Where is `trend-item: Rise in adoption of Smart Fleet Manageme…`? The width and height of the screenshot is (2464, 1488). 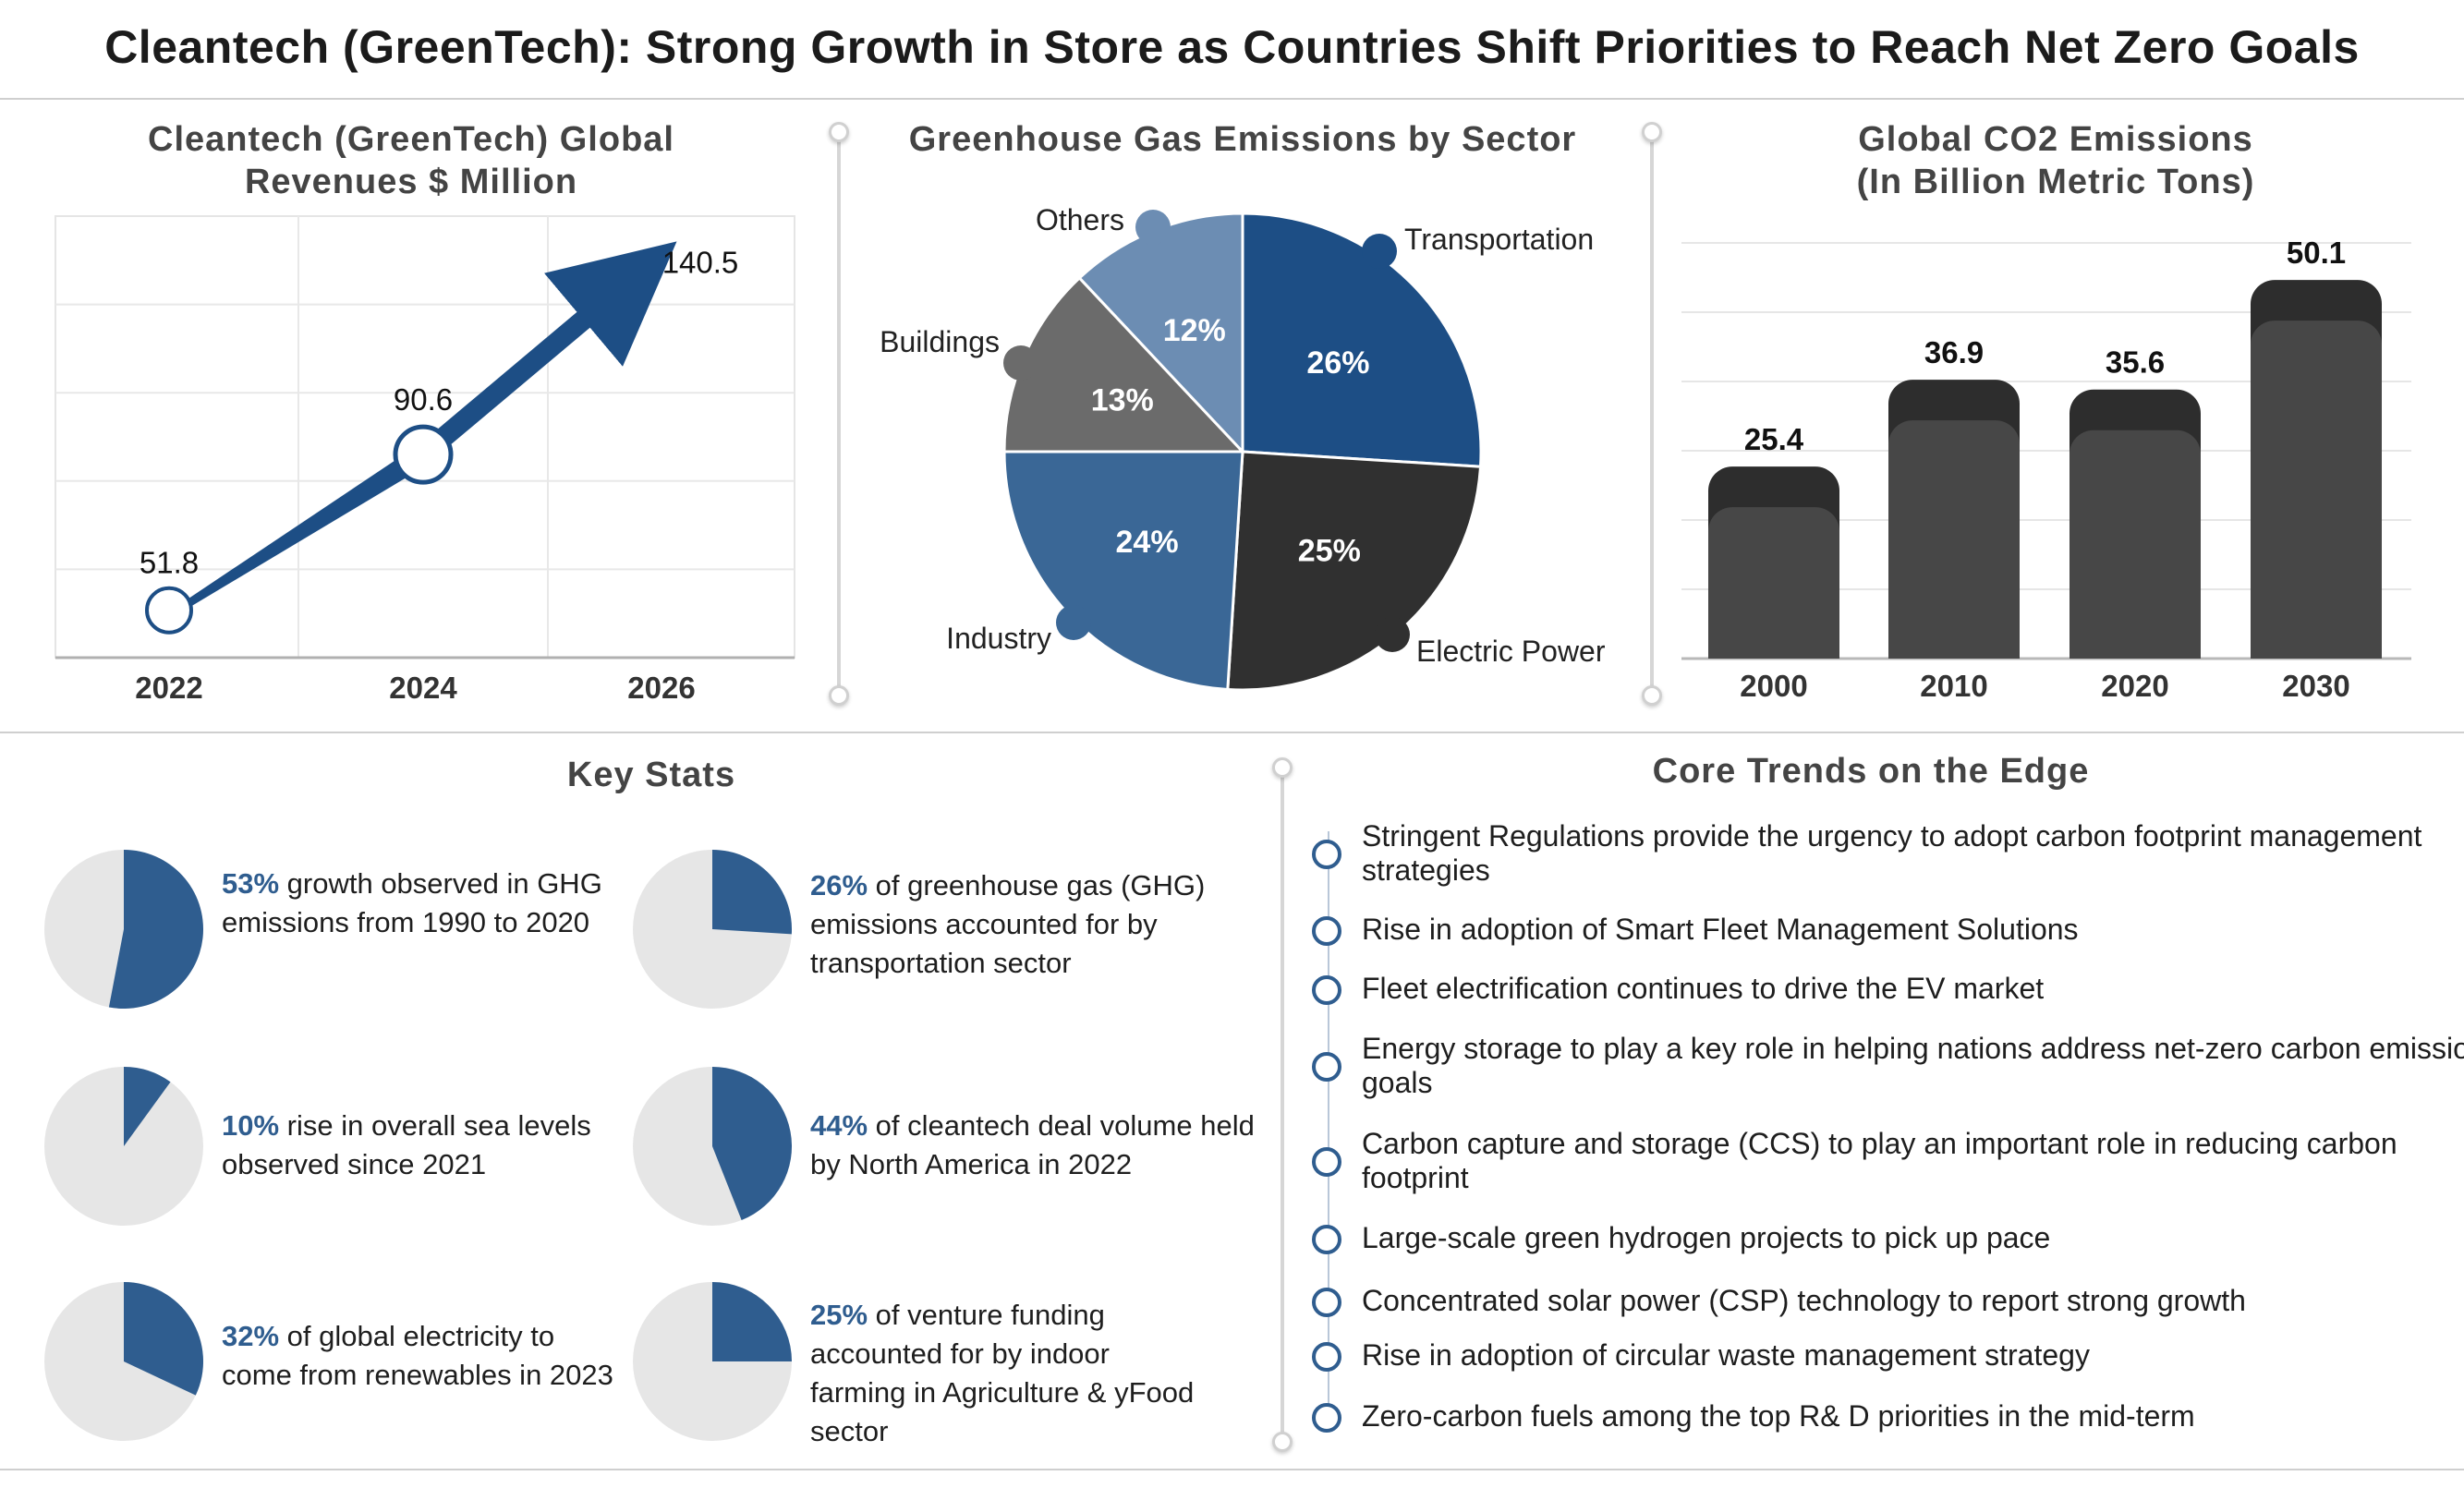
trend-item: Rise in adoption of Smart Fleet Manageme… is located at coordinates (1888, 930).